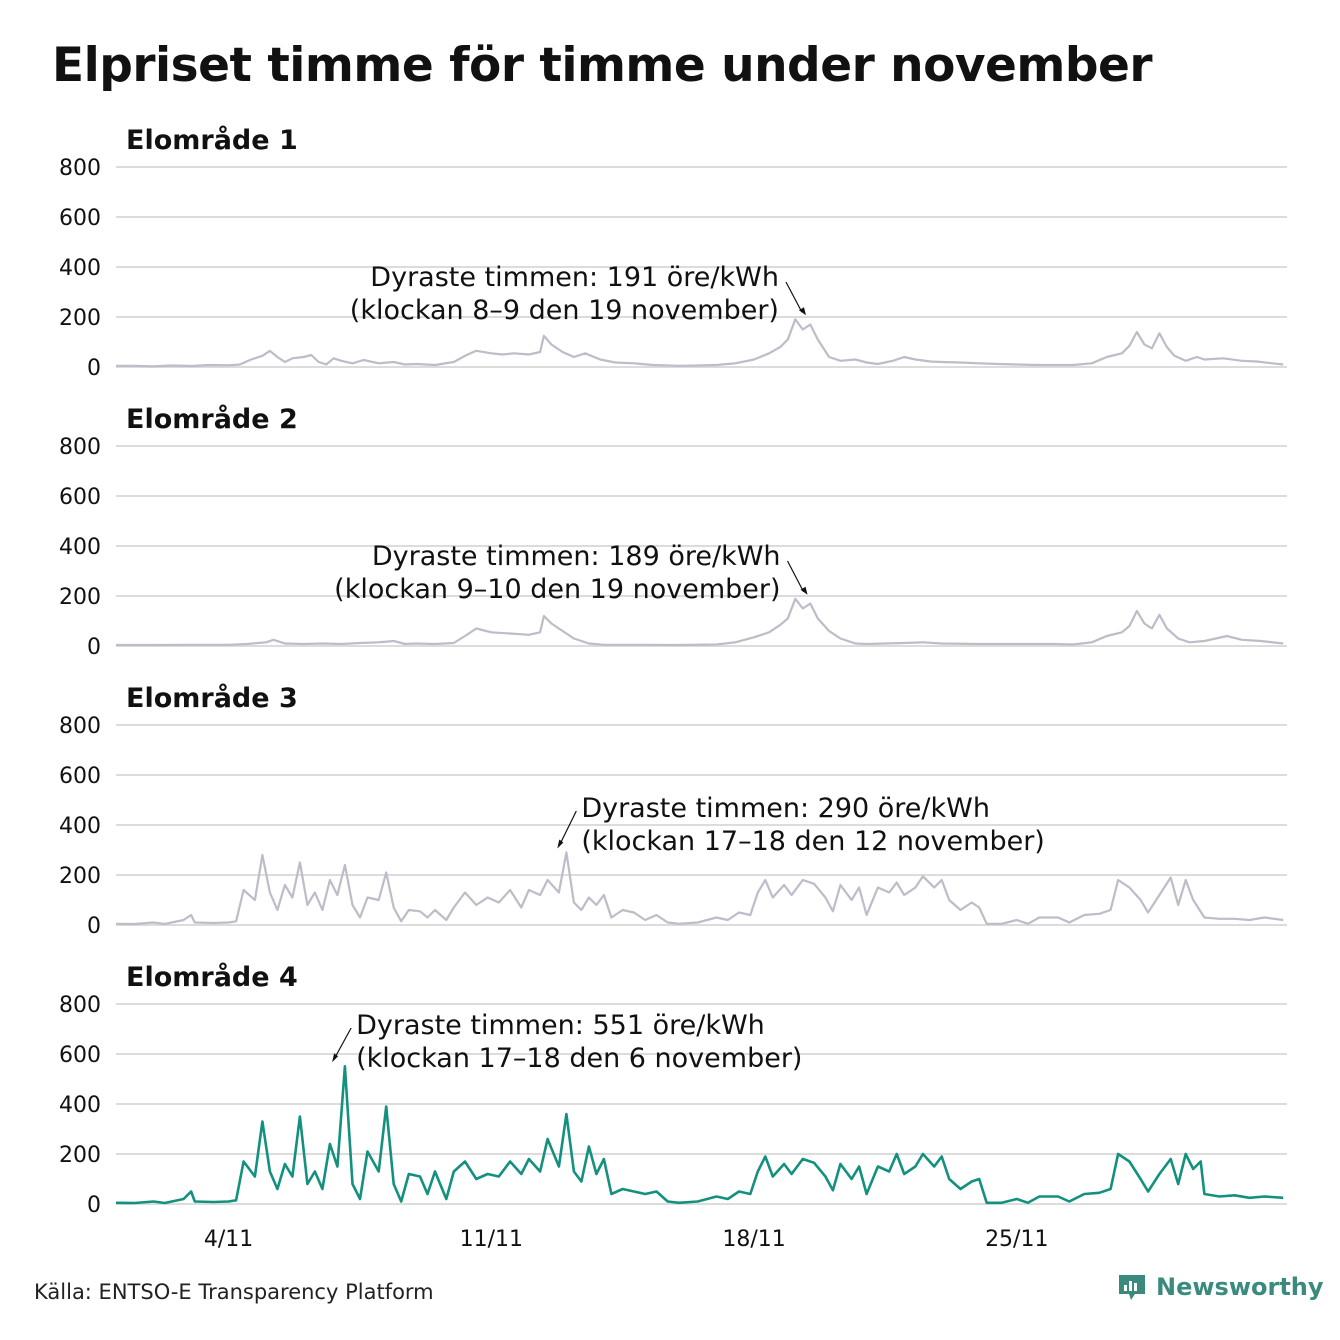  Describe the element at coordinates (753, 1239) in the screenshot. I see `x-tick-label: 18/11` at that location.